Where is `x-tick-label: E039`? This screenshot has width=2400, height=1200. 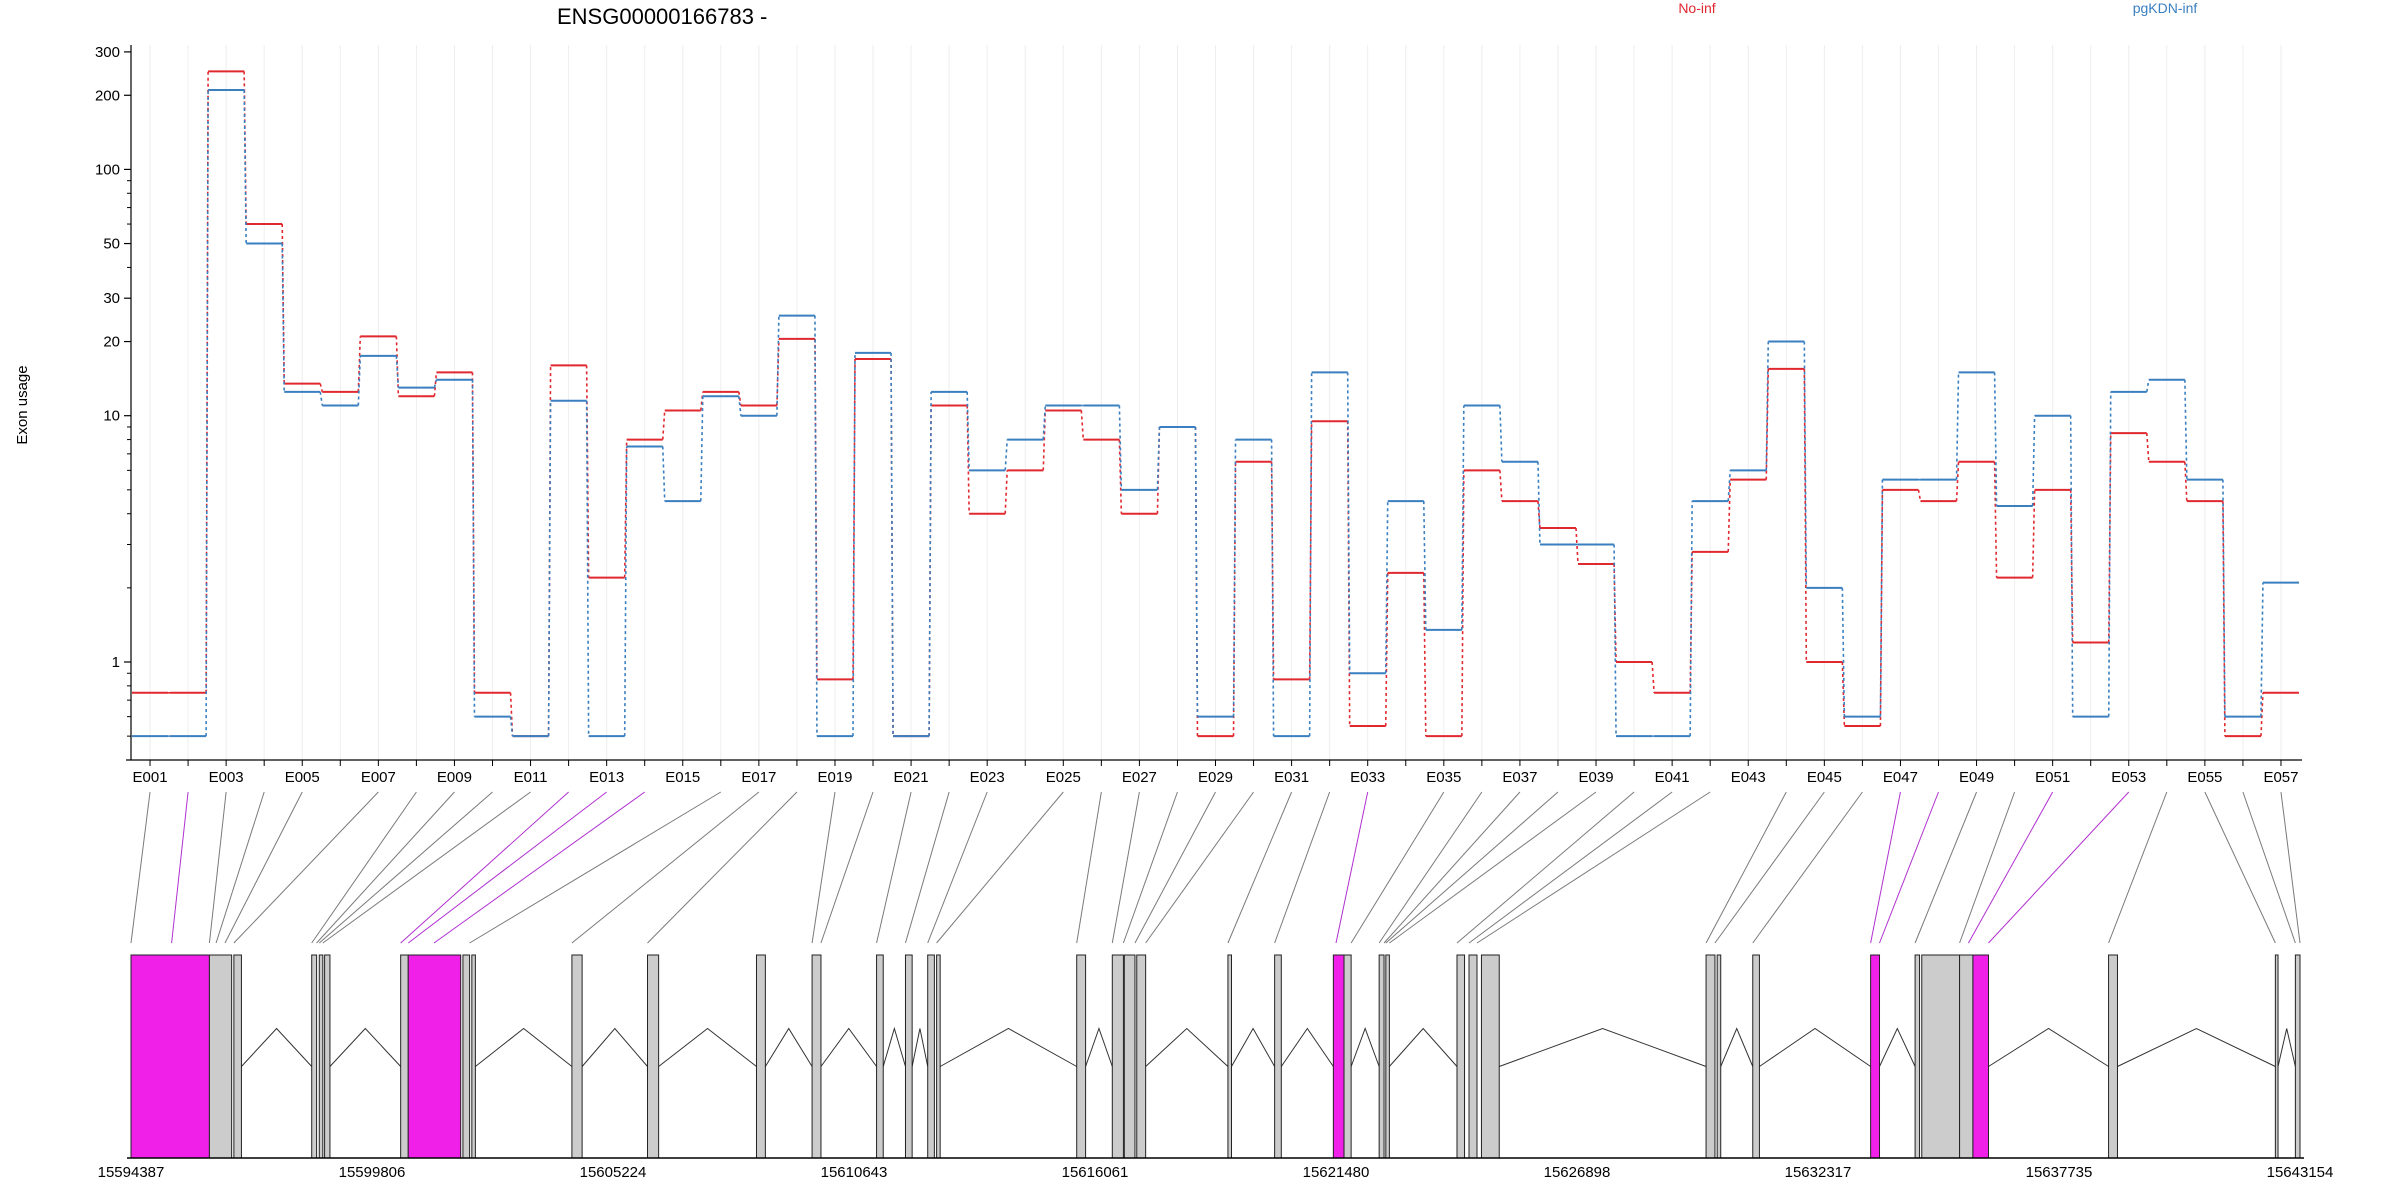 x-tick-label: E039 is located at coordinates (1596, 777).